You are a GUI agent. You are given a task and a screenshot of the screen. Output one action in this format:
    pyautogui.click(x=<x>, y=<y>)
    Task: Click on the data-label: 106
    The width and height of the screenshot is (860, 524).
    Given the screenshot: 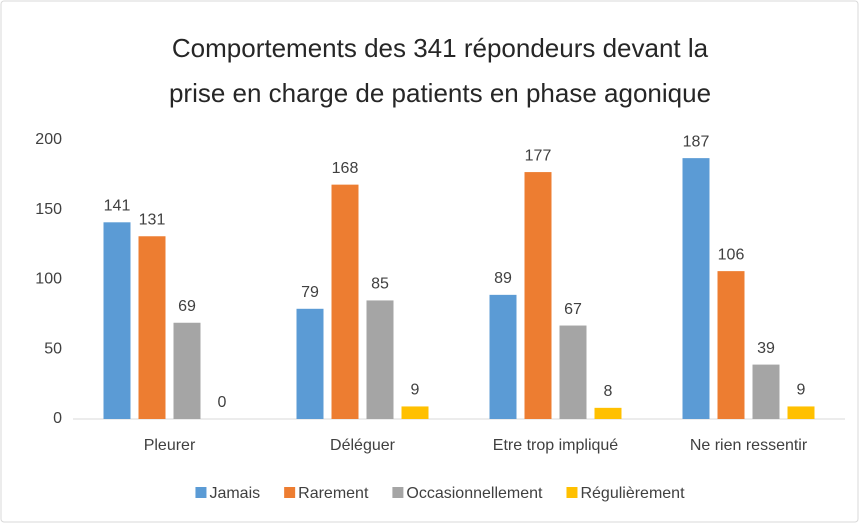 What is the action you would take?
    pyautogui.click(x=731, y=254)
    